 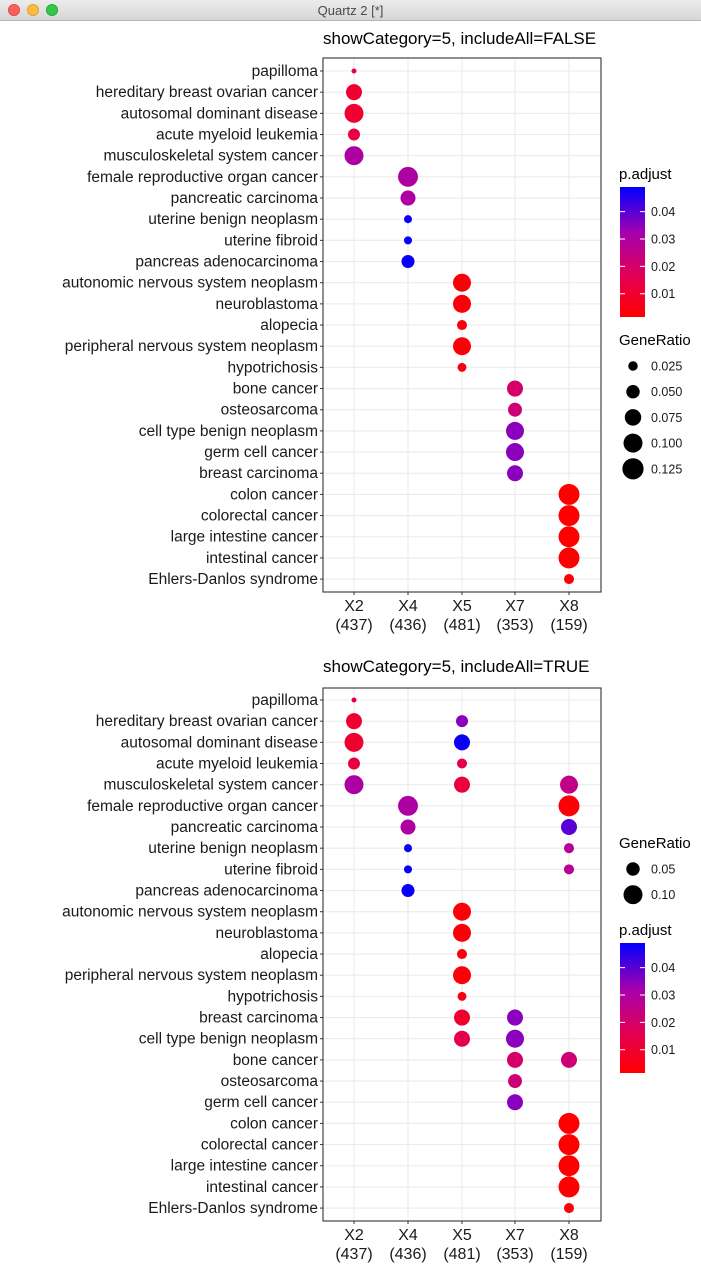 I want to click on chart-title: showCategory=5, includeAll=TRUE, so click(x=456, y=666).